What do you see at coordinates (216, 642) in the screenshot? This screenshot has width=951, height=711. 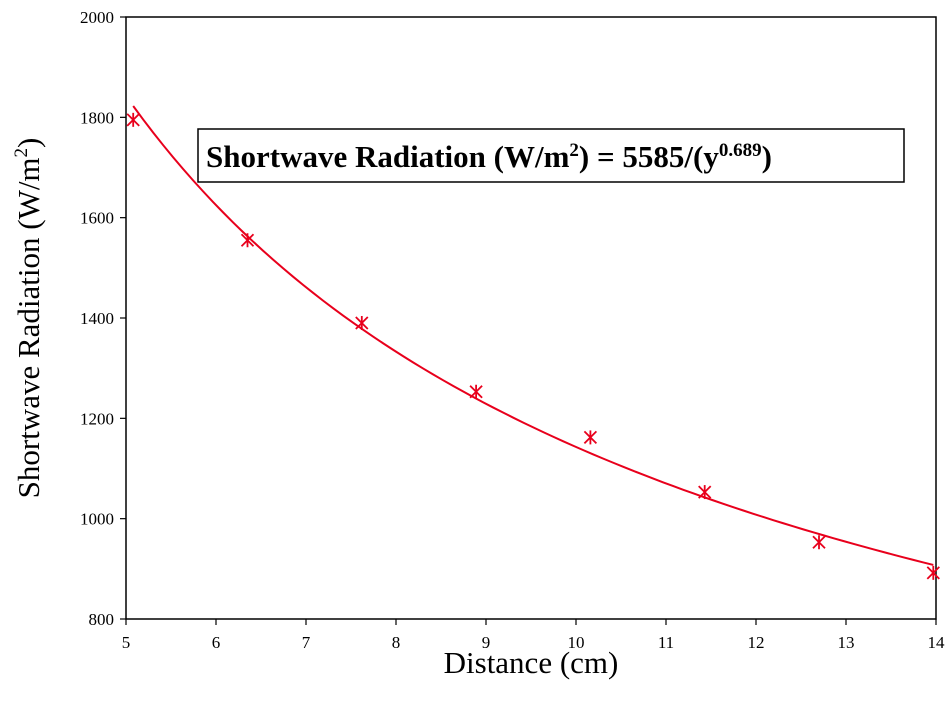 I see `x-tick-label: 6` at bounding box center [216, 642].